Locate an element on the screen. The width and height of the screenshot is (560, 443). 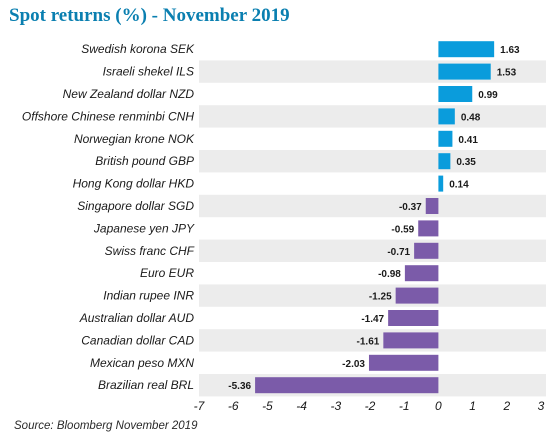
value-label: 0.41 is located at coordinates (468, 140).